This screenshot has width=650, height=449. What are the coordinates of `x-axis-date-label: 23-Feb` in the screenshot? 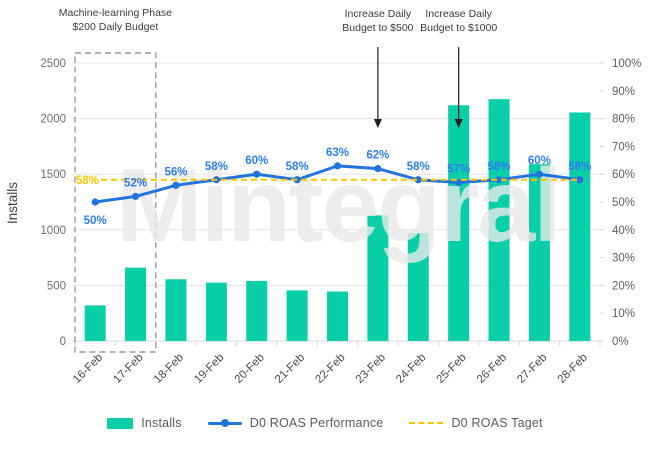 It's located at (371, 369).